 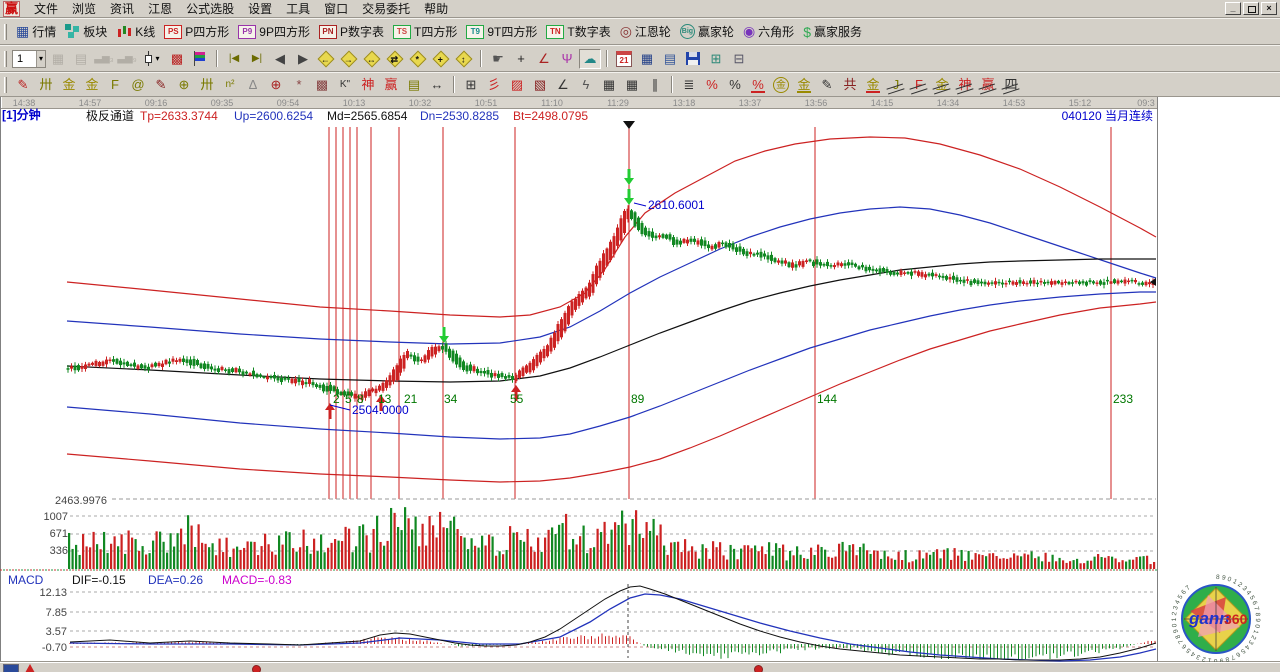 I want to click on gann-grid-tool: 卅, so click(x=46, y=84).